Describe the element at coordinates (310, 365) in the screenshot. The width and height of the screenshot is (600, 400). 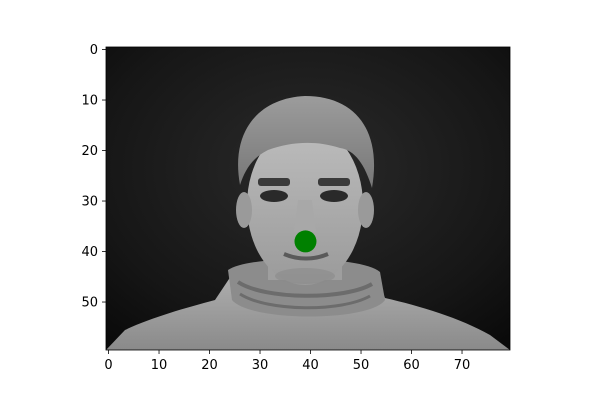
I see `x-tick-label: 40` at that location.